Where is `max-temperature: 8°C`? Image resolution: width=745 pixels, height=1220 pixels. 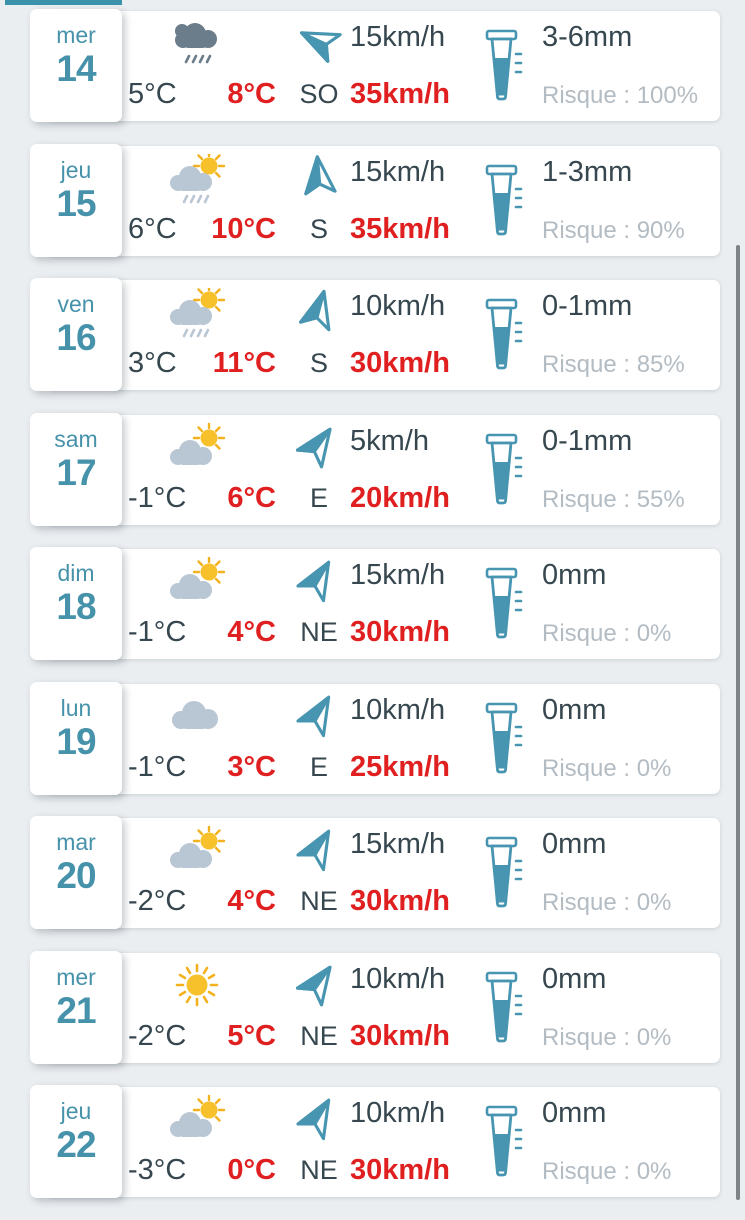 max-temperature: 8°C is located at coordinates (251, 94).